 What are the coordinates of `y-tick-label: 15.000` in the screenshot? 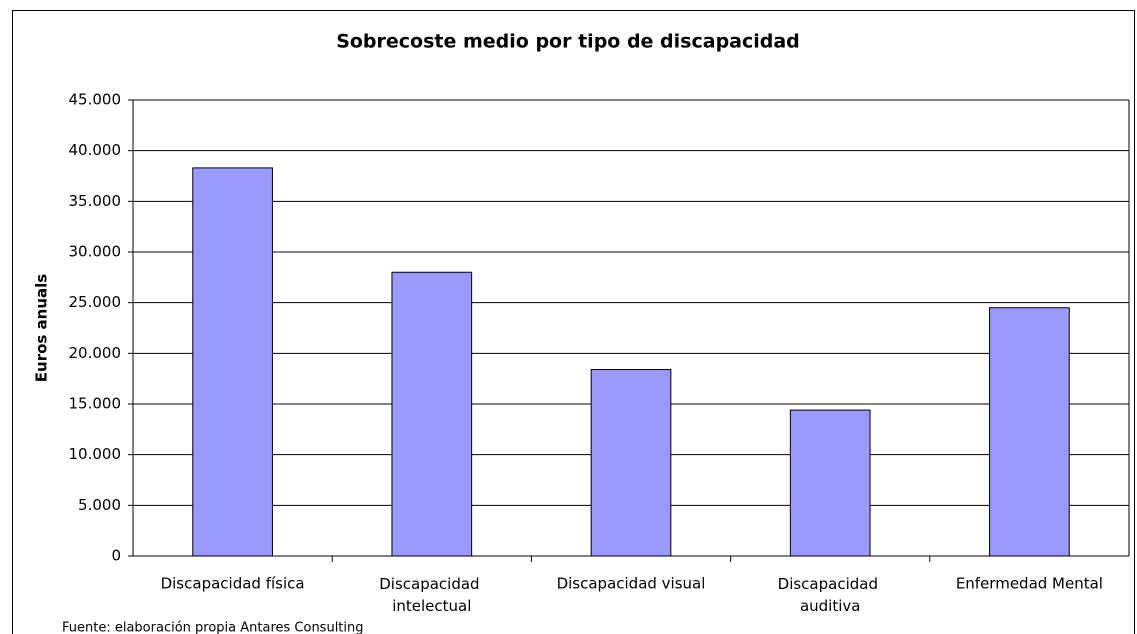 It's located at (95, 404).